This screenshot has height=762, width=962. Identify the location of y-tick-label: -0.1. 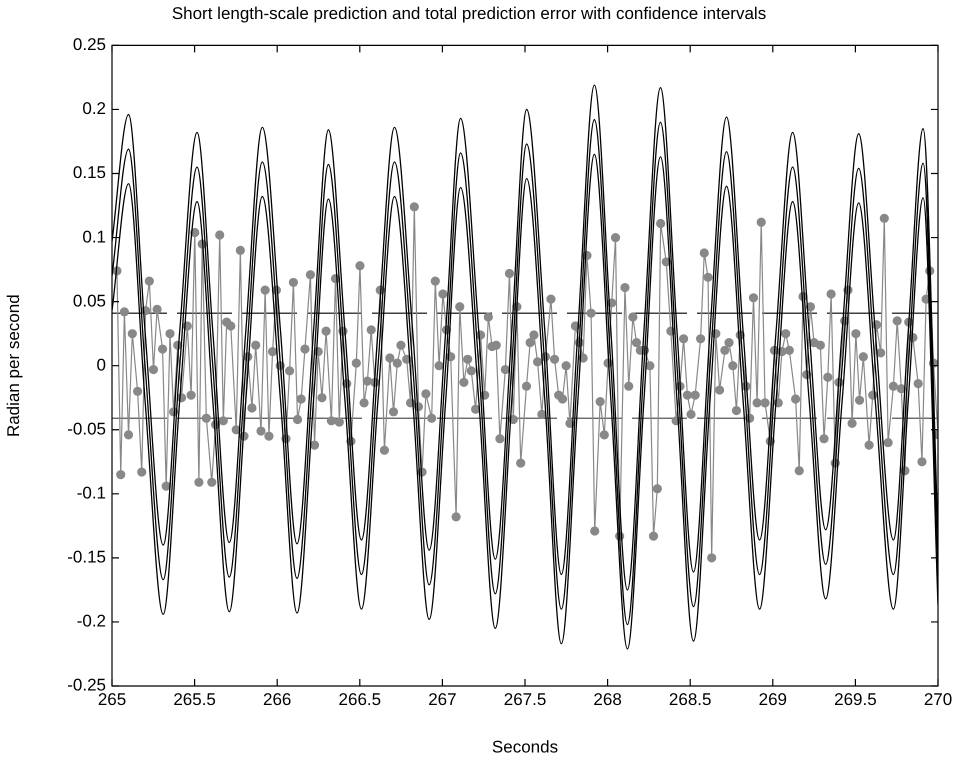
(91, 493).